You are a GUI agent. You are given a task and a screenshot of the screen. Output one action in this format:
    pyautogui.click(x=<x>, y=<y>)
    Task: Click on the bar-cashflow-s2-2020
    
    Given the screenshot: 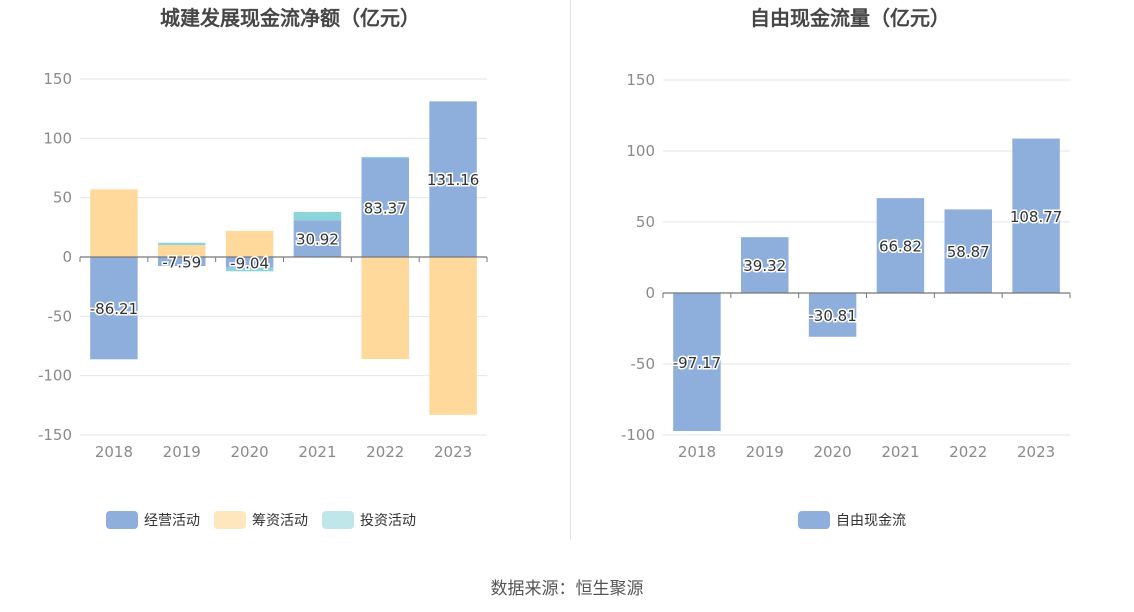 What is the action you would take?
    pyautogui.click(x=249, y=269)
    